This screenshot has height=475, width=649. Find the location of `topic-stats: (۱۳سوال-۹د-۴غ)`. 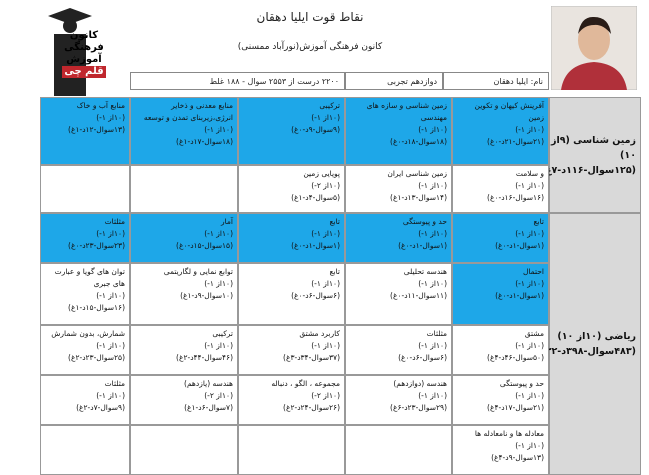

topic-stats: (۱۳سوال-۹د-۴غ) is located at coordinates (517, 457).